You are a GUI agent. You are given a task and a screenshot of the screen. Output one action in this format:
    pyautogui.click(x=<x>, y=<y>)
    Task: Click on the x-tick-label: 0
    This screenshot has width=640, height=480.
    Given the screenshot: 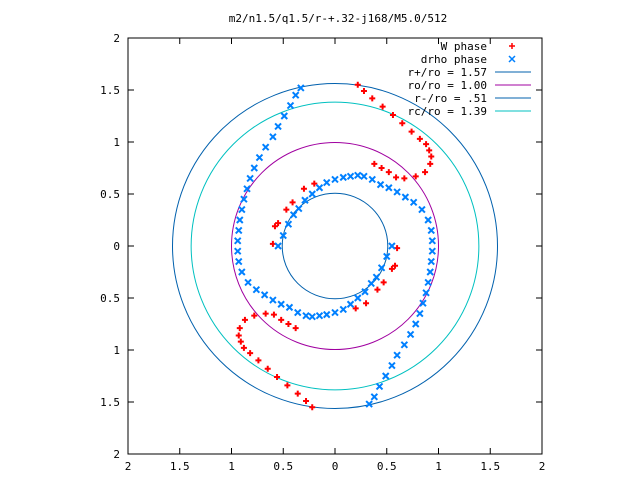 What is the action you would take?
    pyautogui.click(x=335, y=466)
    